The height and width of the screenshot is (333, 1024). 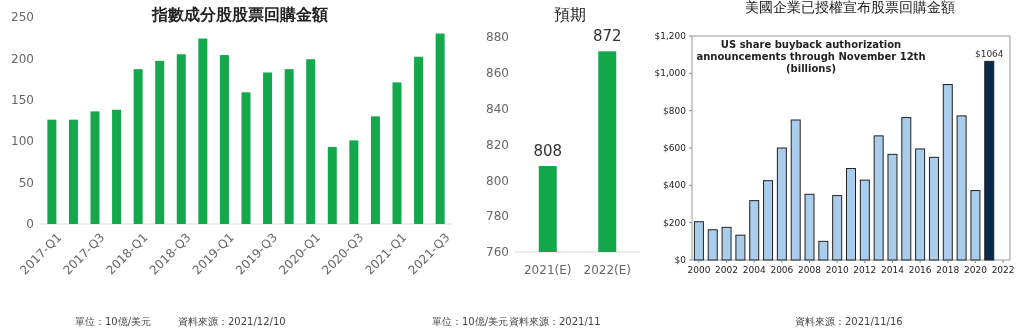 I want to click on x-tick-label: 2021(E), so click(x=548, y=270).